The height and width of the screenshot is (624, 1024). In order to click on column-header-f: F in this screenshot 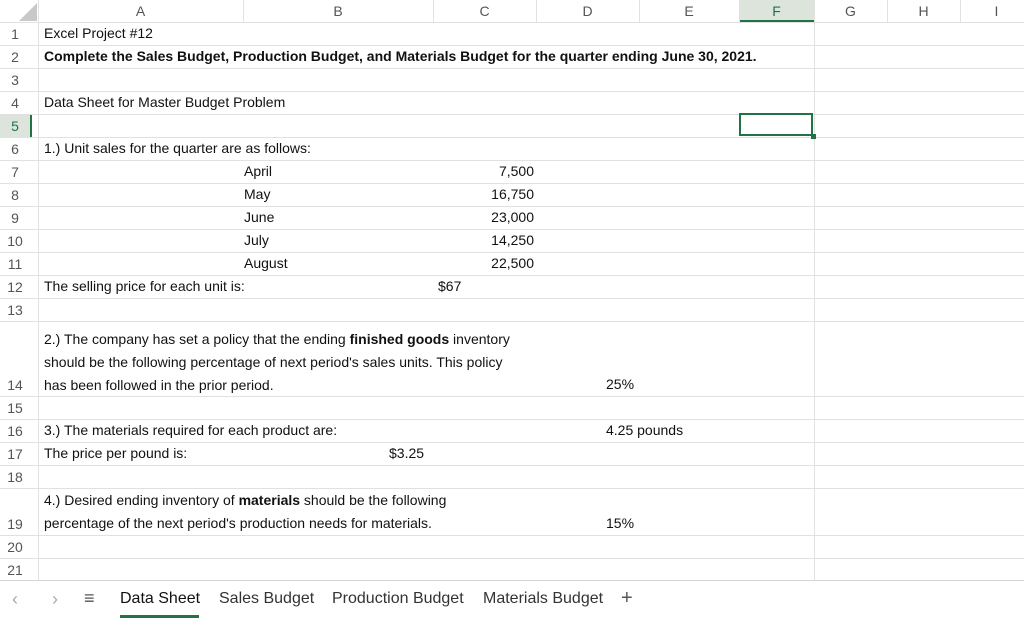, I will do `click(776, 11)`.